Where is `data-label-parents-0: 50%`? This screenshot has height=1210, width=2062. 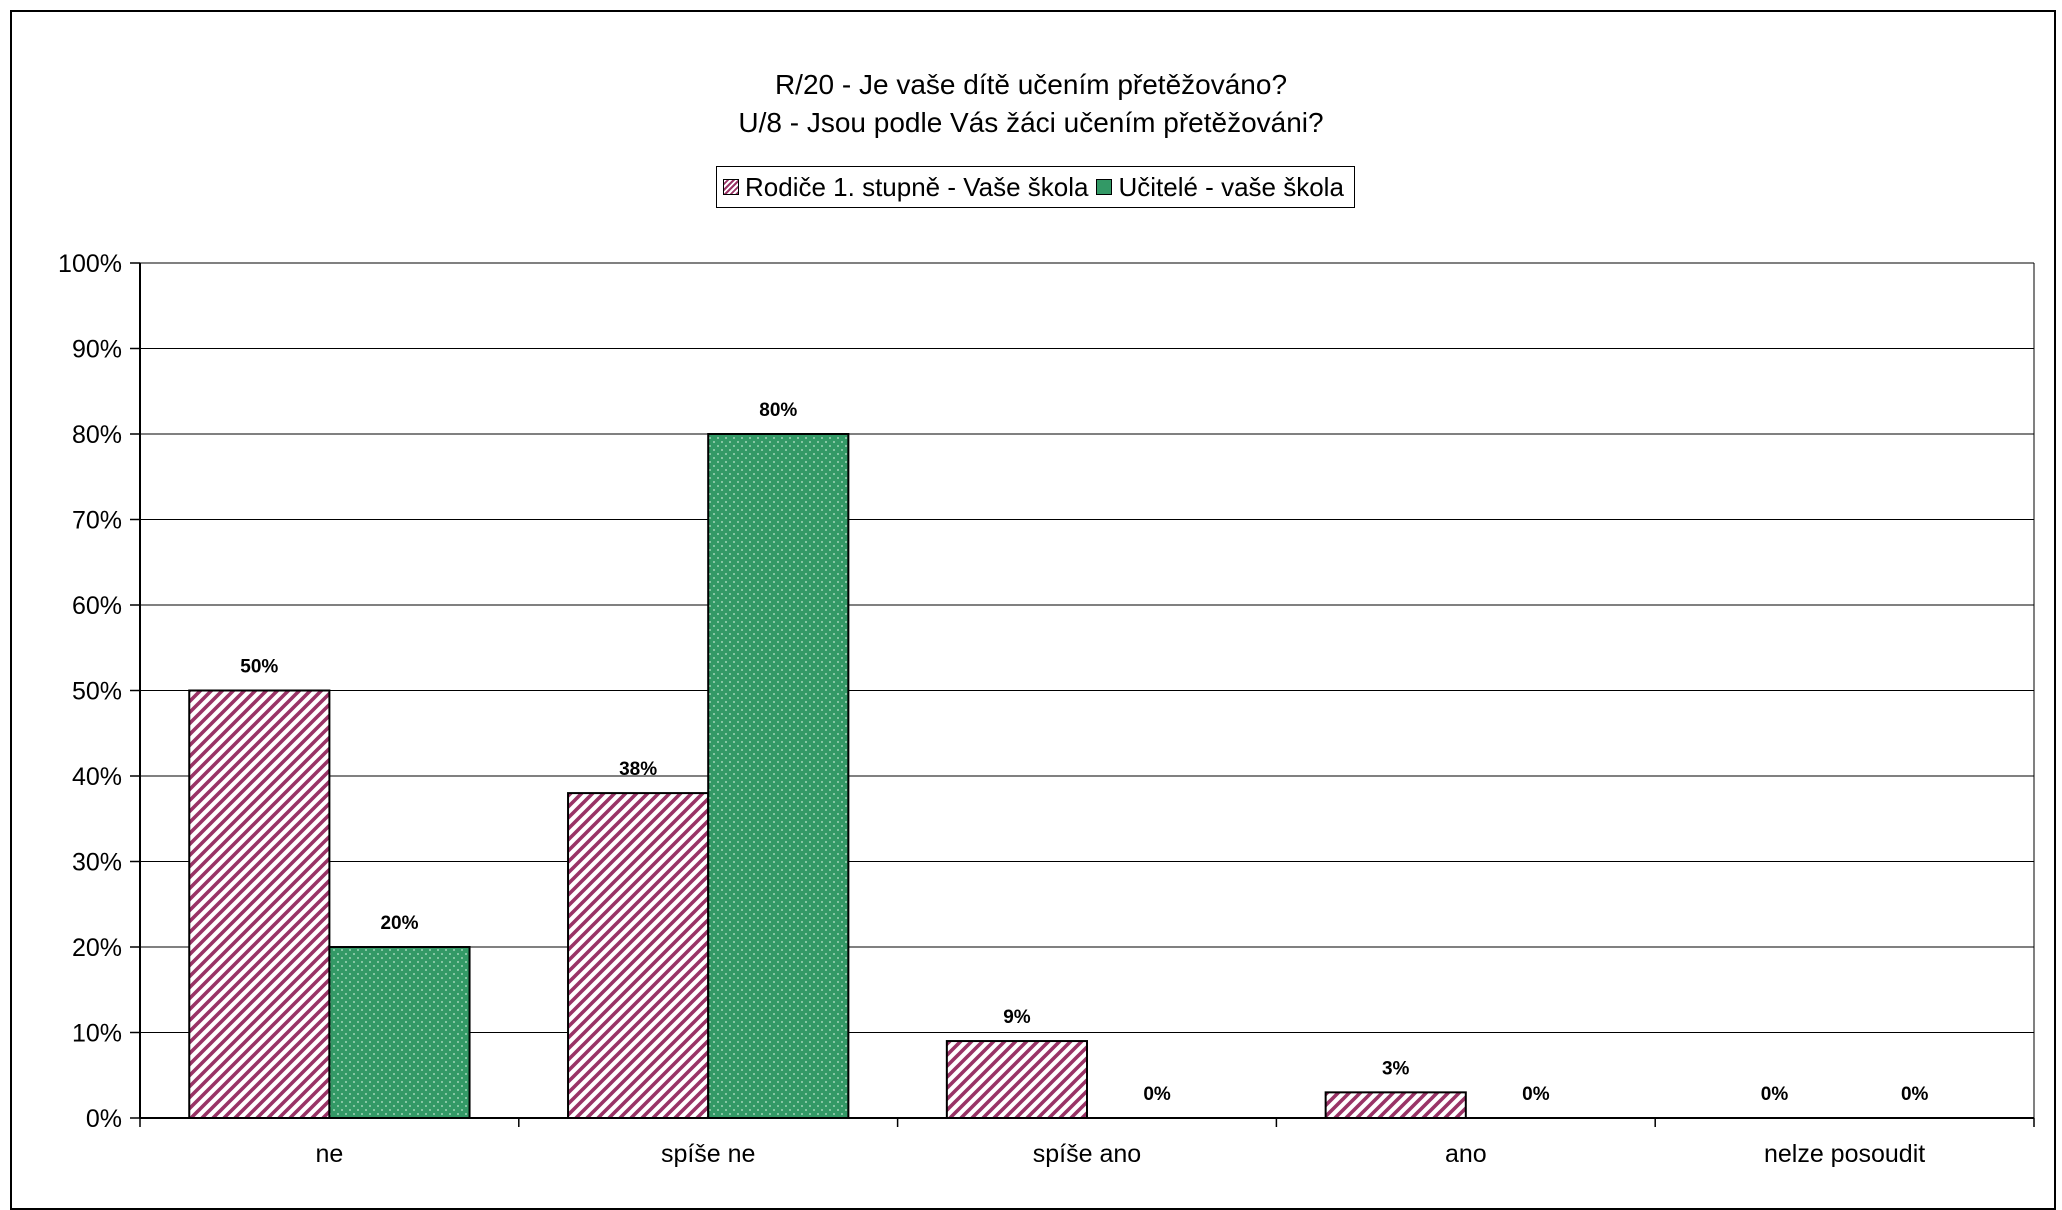
data-label-parents-0: 50% is located at coordinates (259, 667).